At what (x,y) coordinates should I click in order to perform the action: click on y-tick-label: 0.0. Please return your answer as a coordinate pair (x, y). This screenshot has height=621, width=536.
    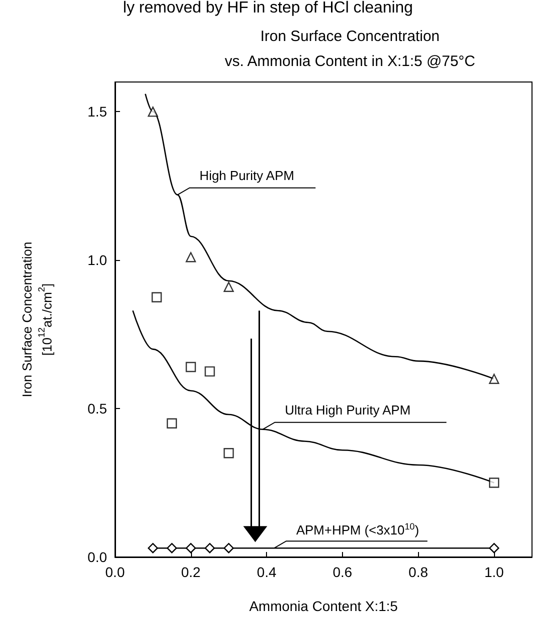
    Looking at the image, I should click on (98, 557).